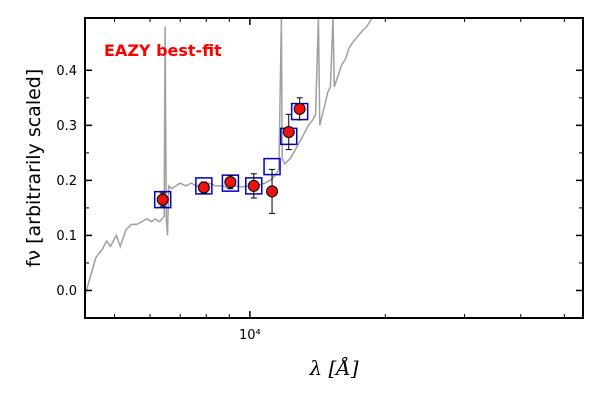  I want to click on x-axis-label: λ [Å], so click(333, 367).